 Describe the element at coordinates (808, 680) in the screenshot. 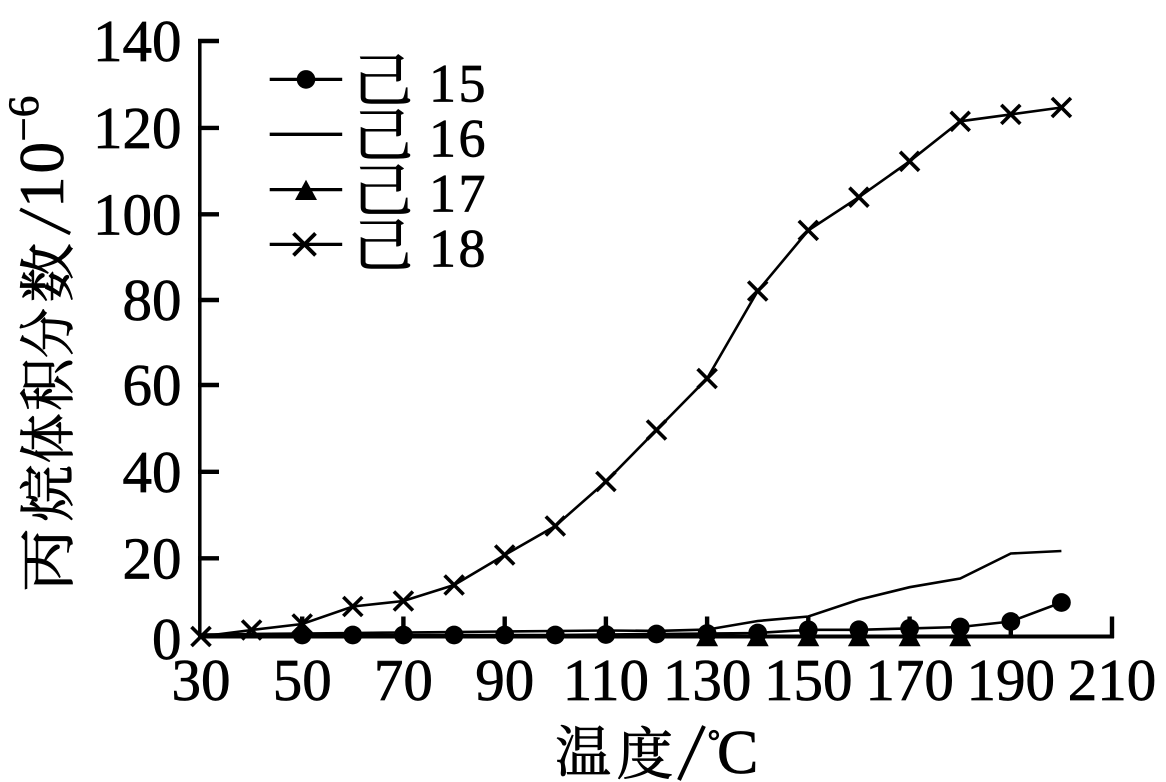

I see `svg-text: 150` at that location.